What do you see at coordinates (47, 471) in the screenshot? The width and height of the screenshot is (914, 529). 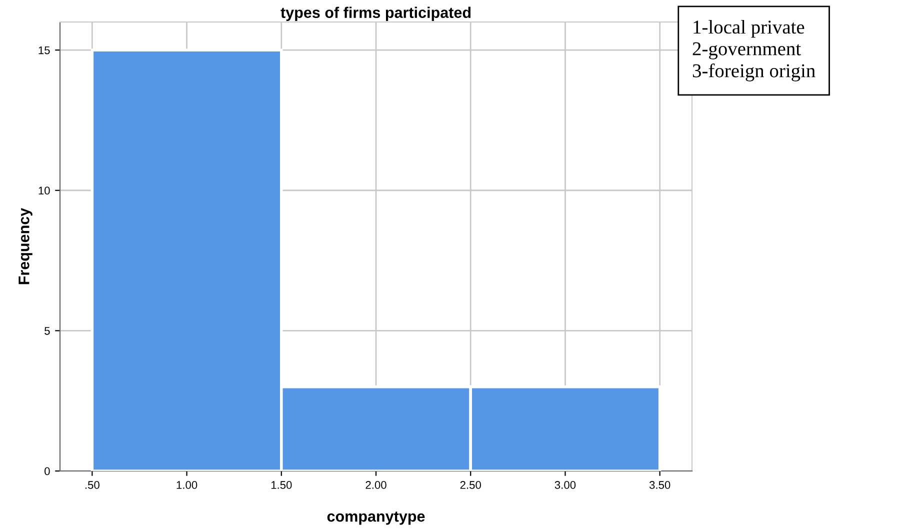 I see `y-tick-label: 0` at bounding box center [47, 471].